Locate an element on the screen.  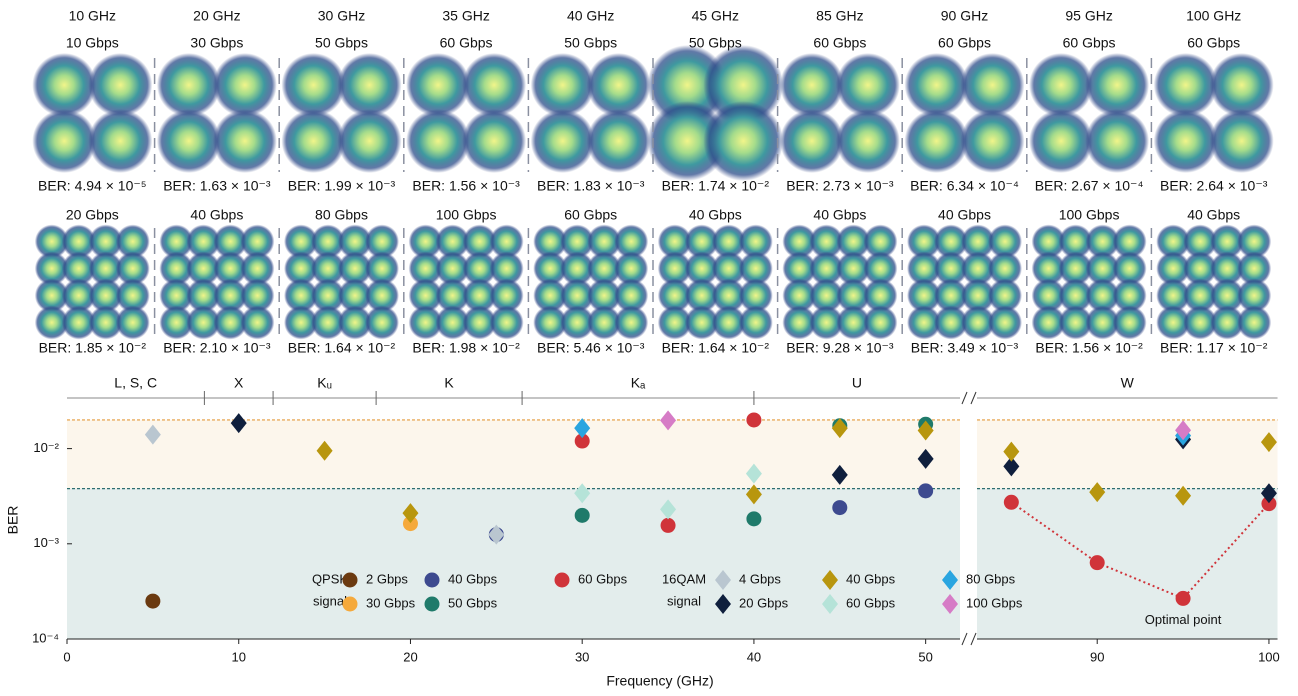
band-label: Kₐ is located at coordinates (638, 383).